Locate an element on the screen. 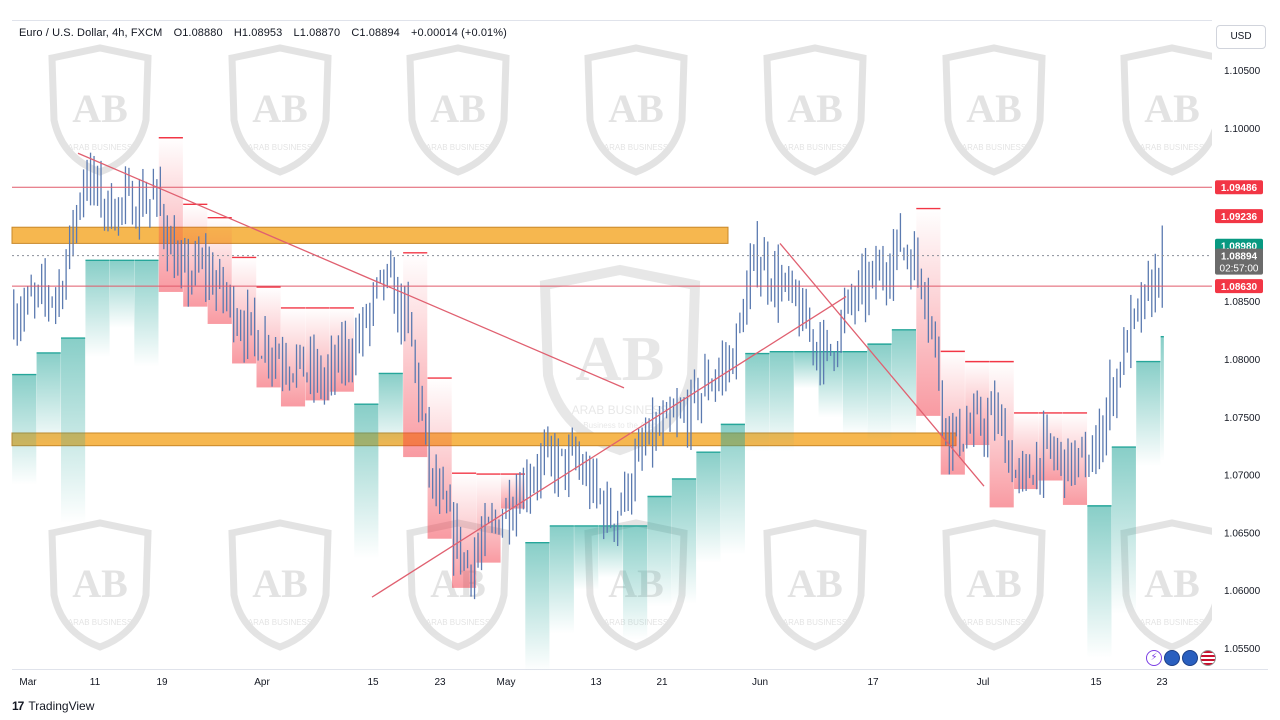 This screenshot has height=720, width=1280. y-tick-label: 1.06000 is located at coordinates (1242, 591).